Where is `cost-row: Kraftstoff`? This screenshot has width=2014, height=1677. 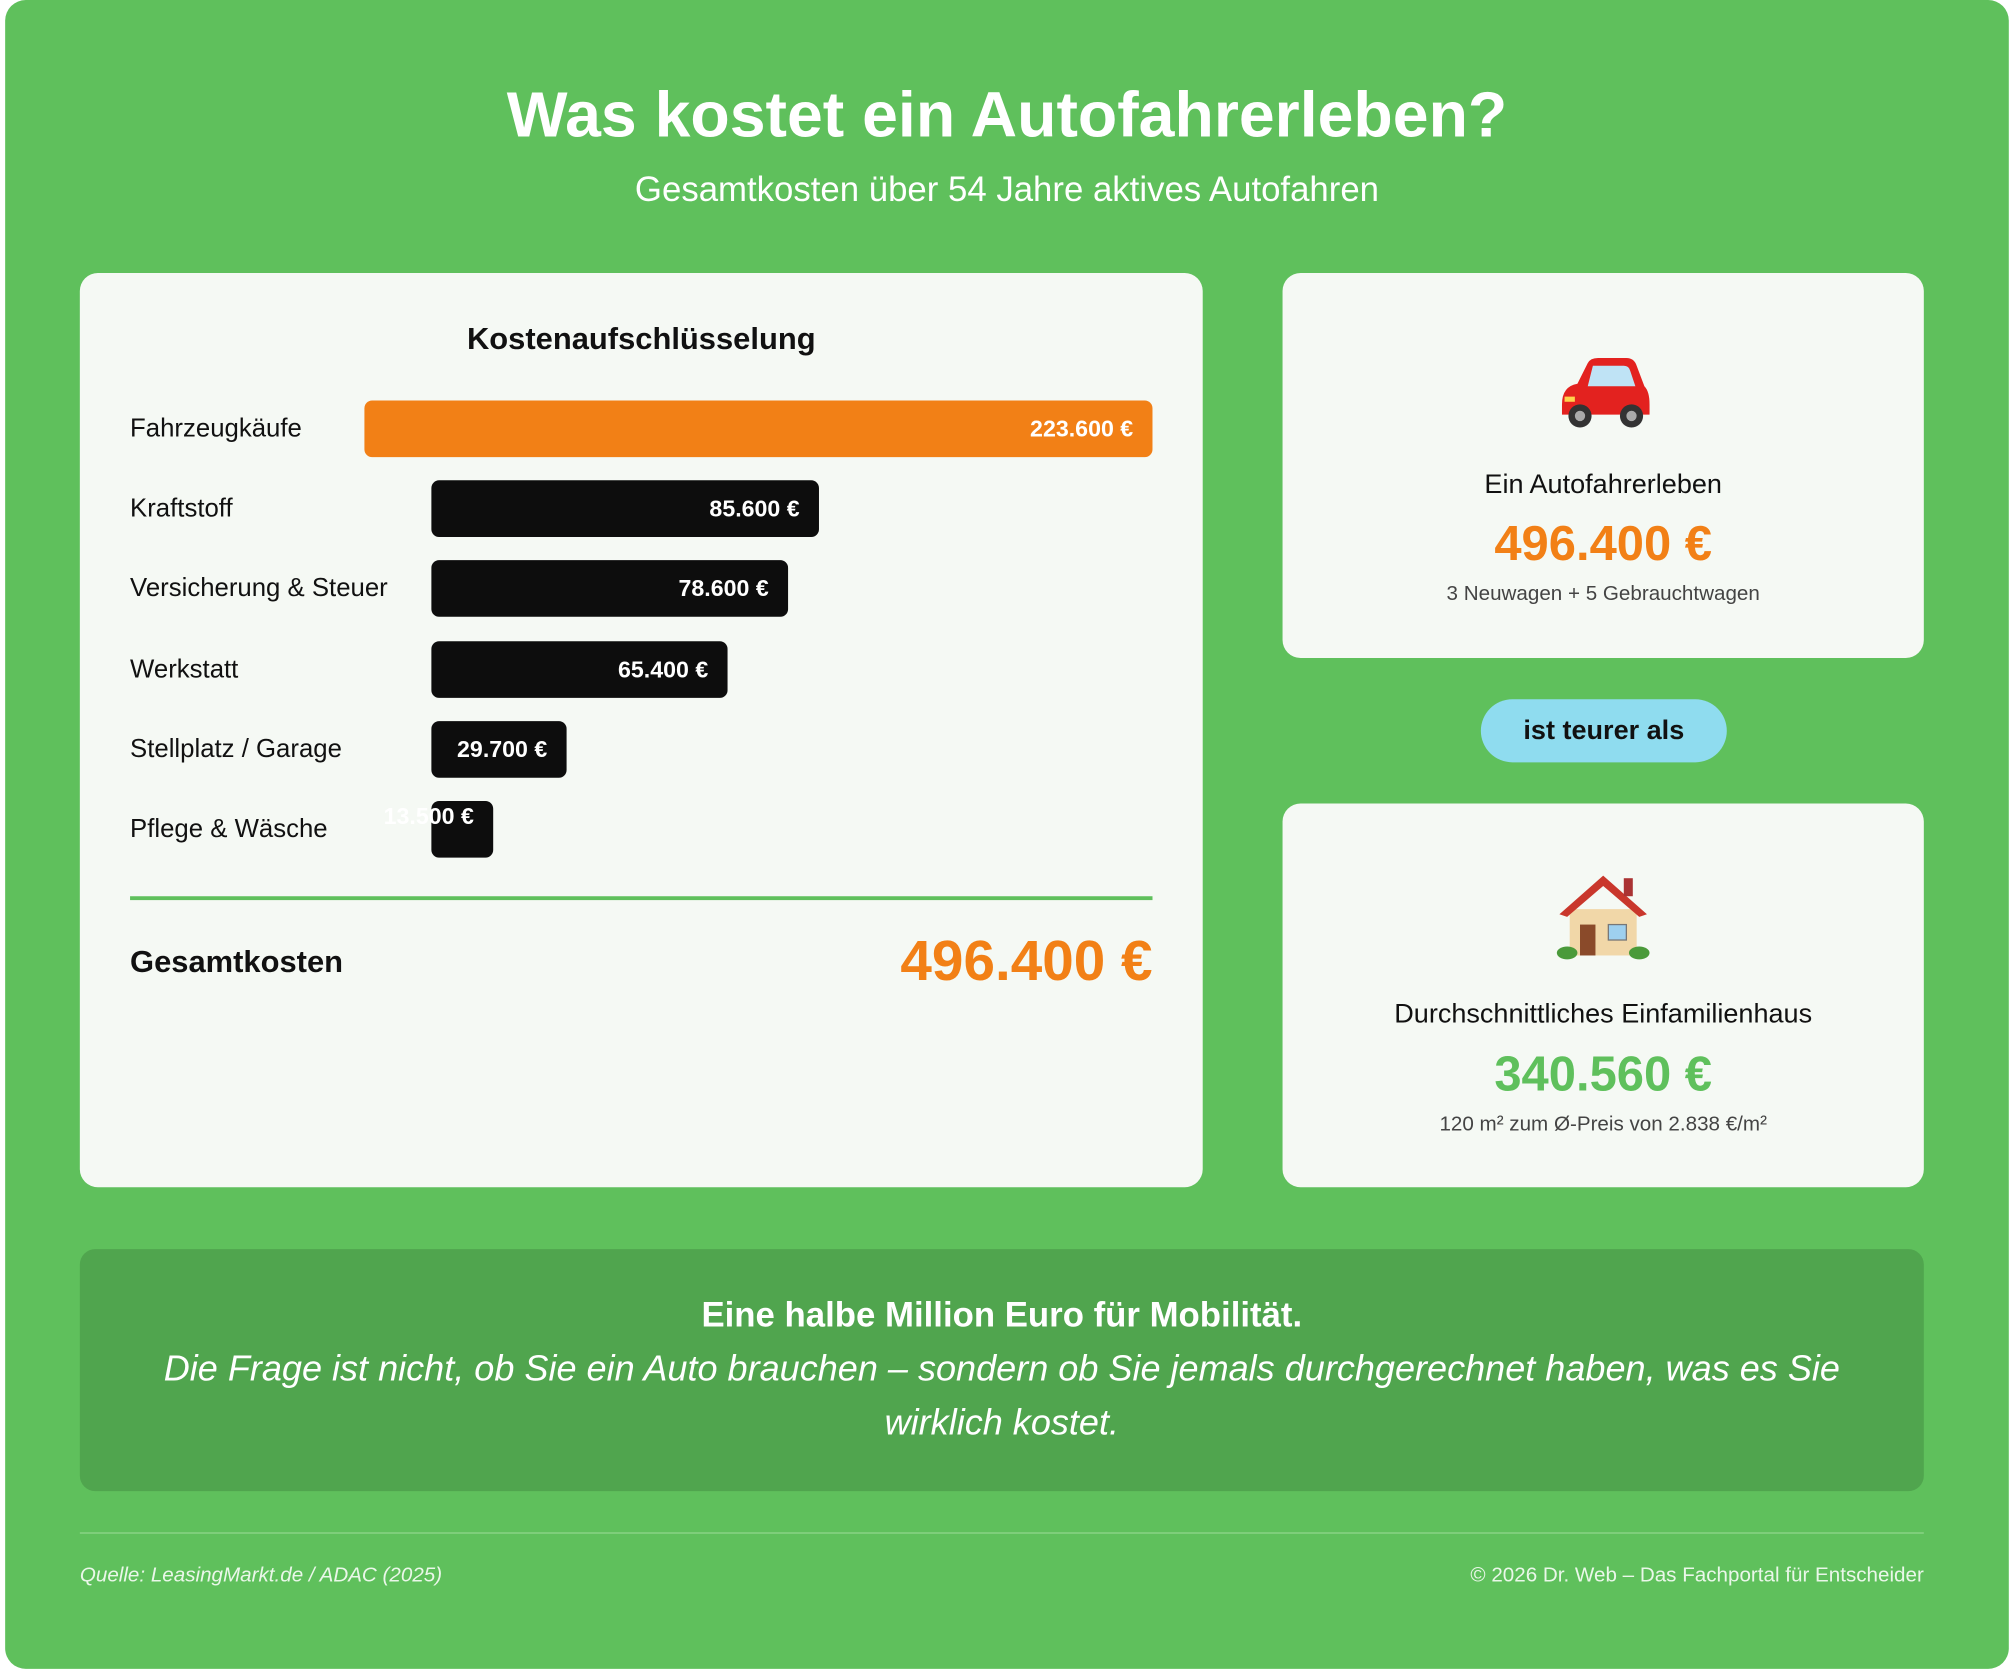 cost-row: Kraftstoff is located at coordinates (181, 508).